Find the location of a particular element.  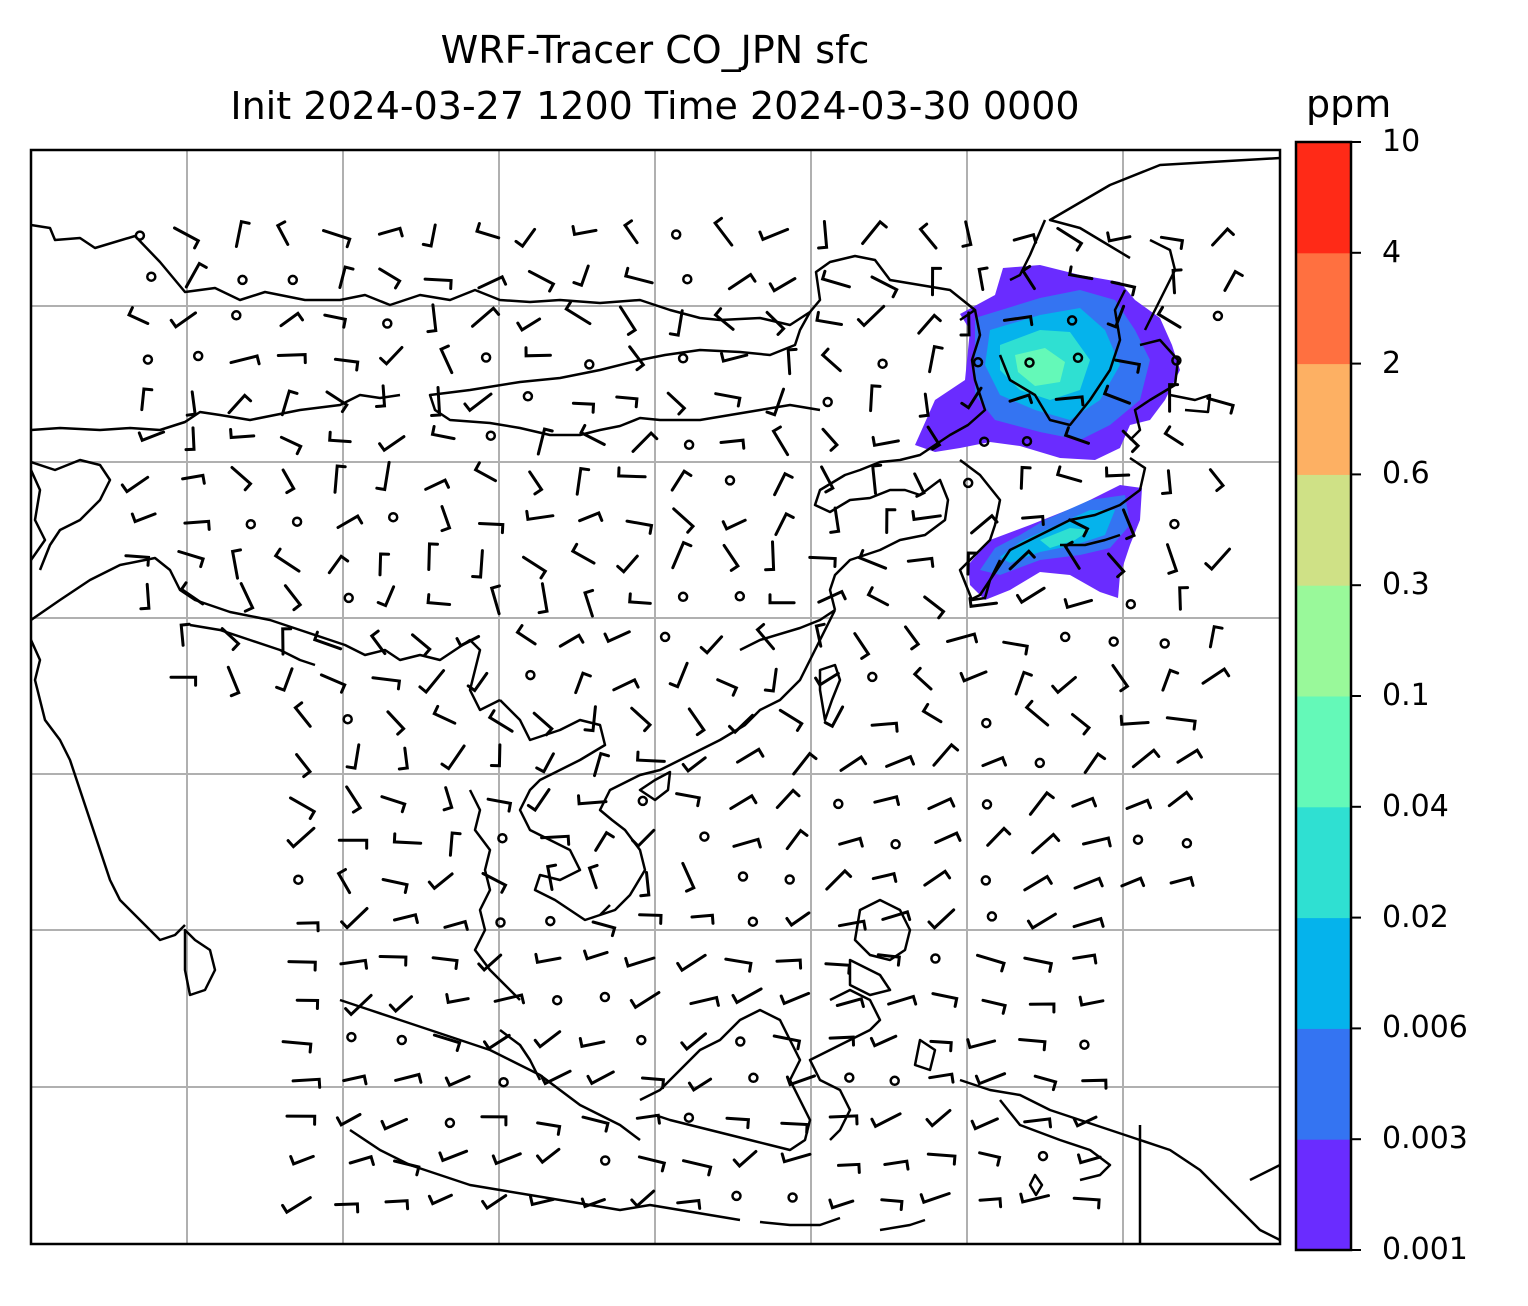

colorbar-tick-label: 0.006 is located at coordinates (1425, 1028).